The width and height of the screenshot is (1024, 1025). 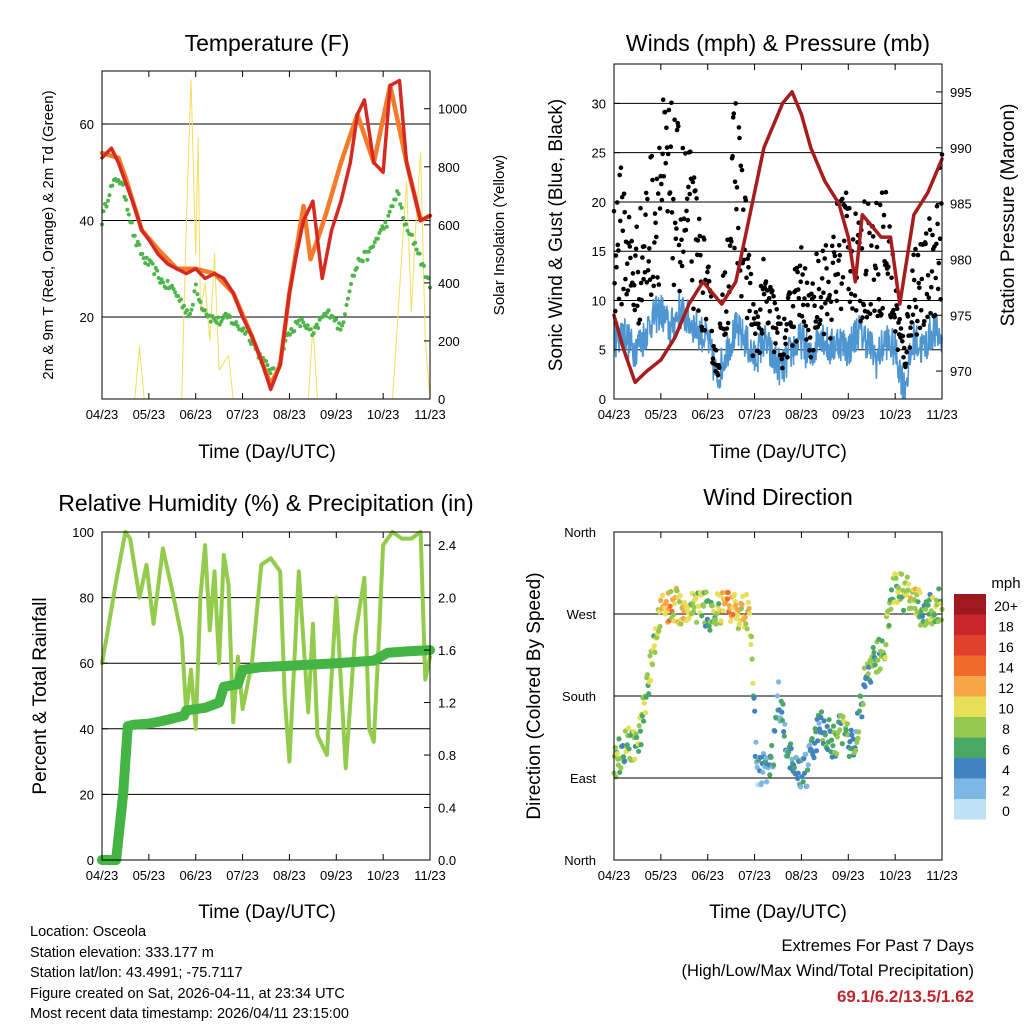 I want to click on colorbar-unit: mph, so click(x=1005, y=583).